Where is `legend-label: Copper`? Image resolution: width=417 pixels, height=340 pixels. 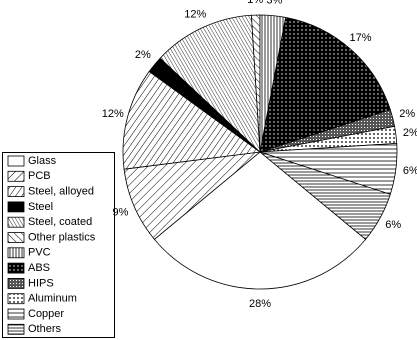 legend-label: Copper is located at coordinates (46, 314).